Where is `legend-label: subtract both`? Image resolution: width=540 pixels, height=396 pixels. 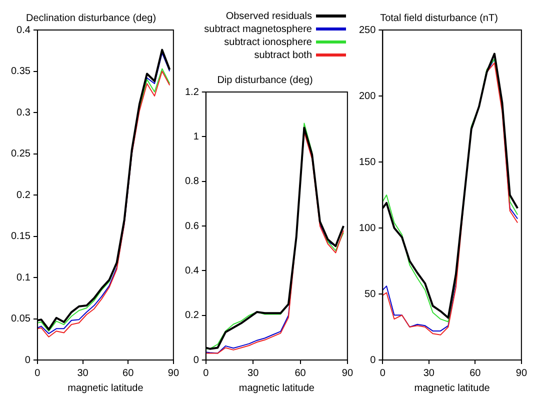 legend-label: subtract both is located at coordinates (283, 55).